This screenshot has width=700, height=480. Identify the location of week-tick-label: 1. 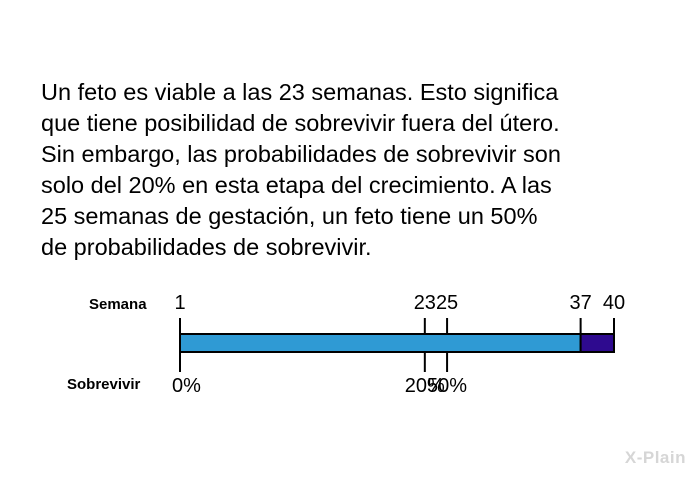
(179, 303).